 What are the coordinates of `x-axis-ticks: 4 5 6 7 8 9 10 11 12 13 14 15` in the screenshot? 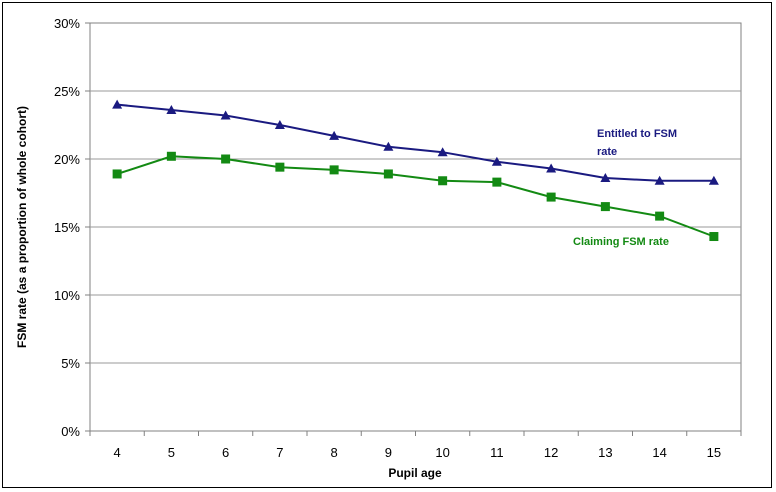 It's located at (415, 445).